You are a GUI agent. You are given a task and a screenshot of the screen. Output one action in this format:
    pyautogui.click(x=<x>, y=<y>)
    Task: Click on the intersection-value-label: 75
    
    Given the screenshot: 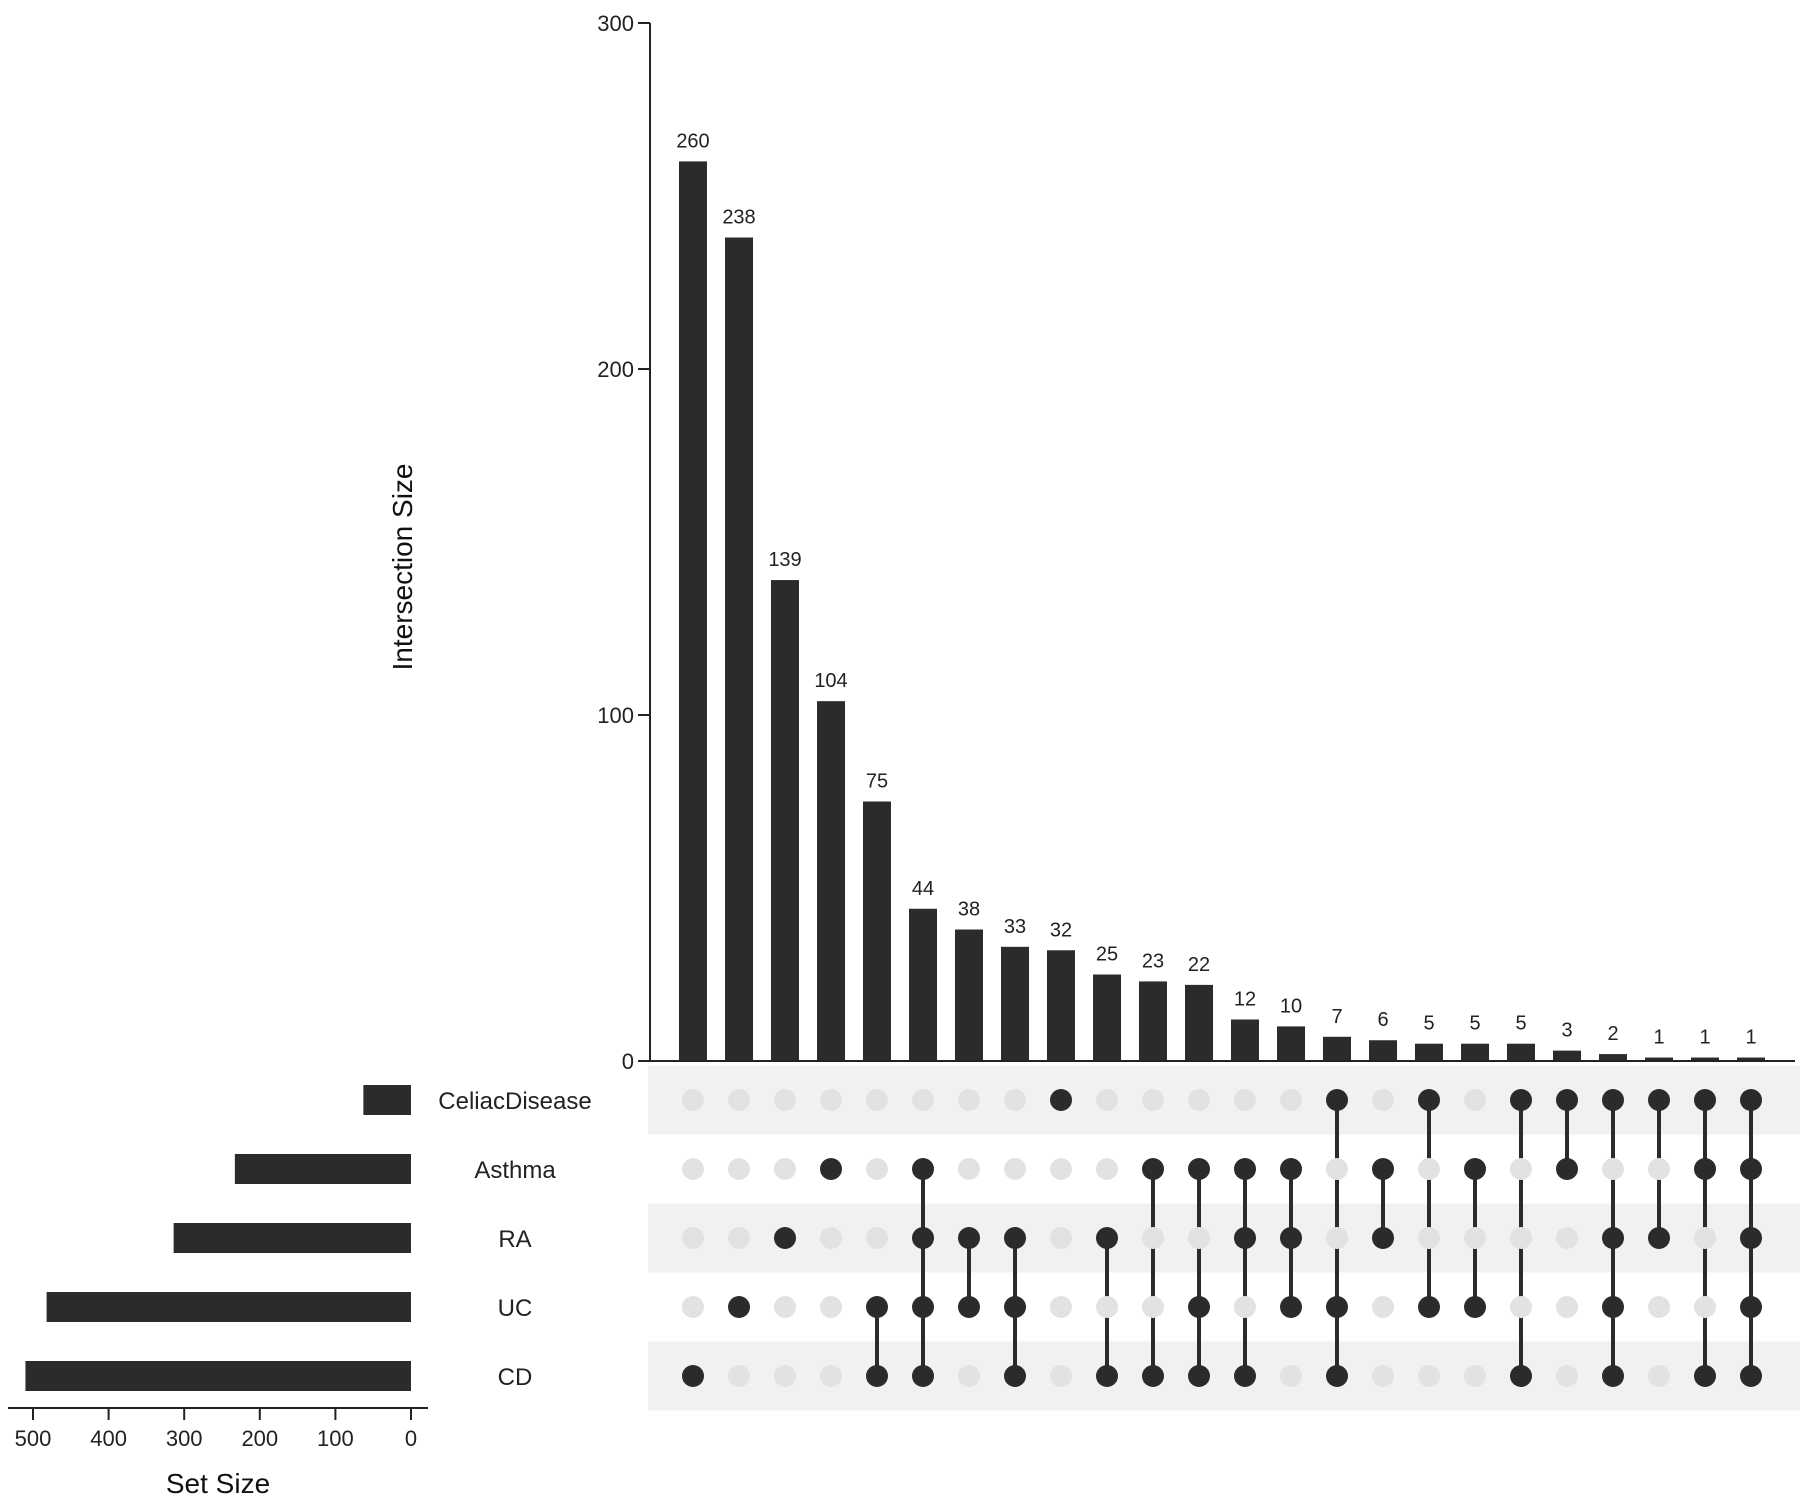 What is the action you would take?
    pyautogui.click(x=877, y=782)
    